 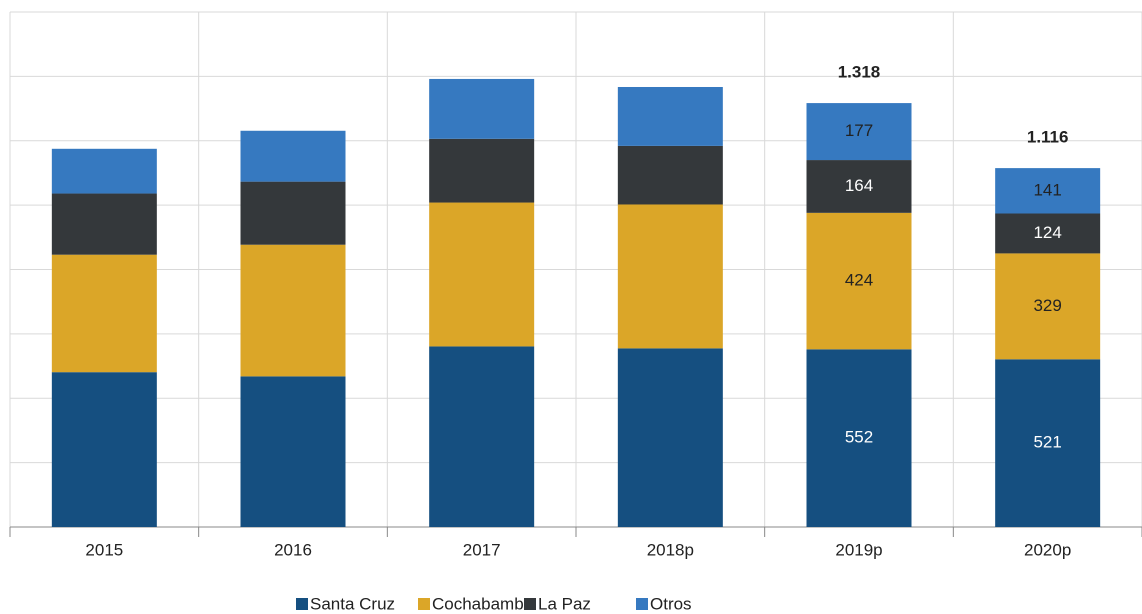 I want to click on data-label: 552, so click(x=859, y=437).